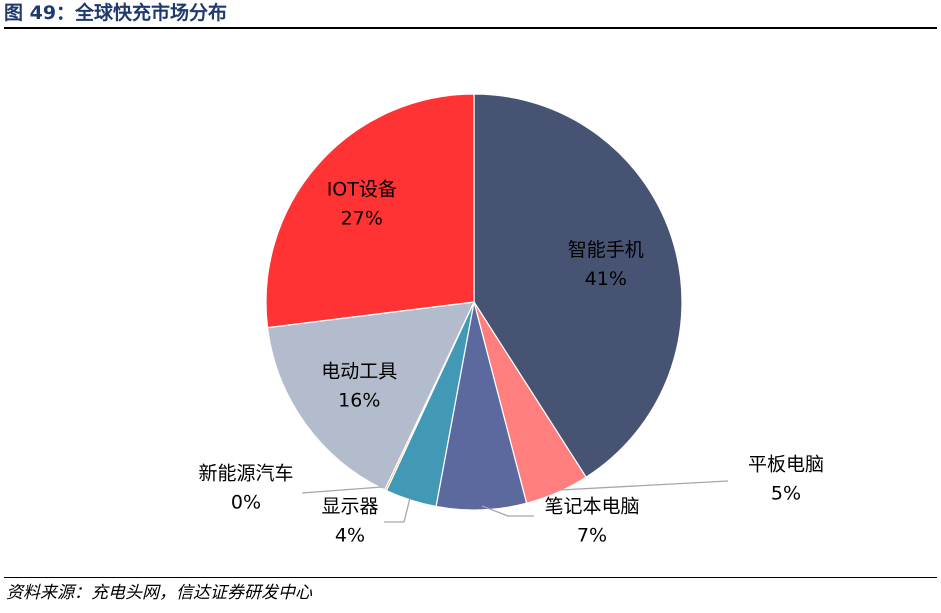 Image resolution: width=941 pixels, height=613 pixels. What do you see at coordinates (342, 490) in the screenshot?
I see `slice-4-leader-line` at bounding box center [342, 490].